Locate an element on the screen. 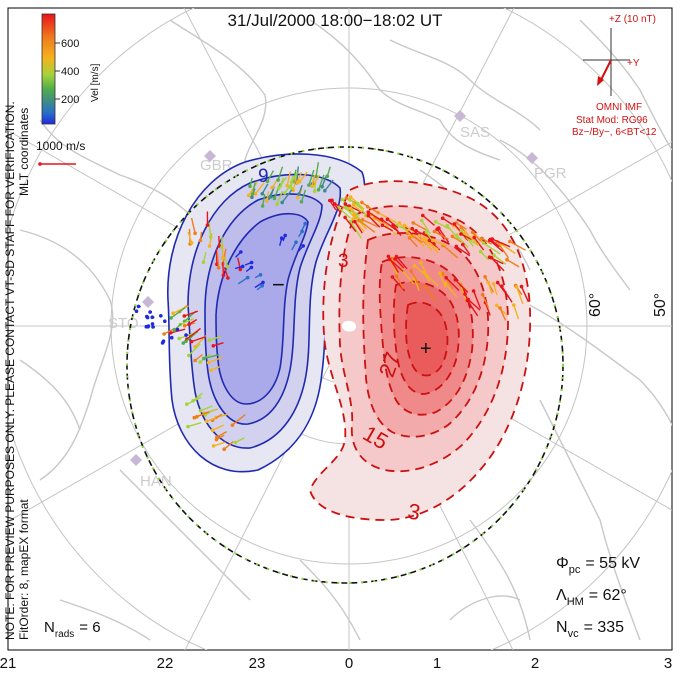 The height and width of the screenshot is (674, 680). colorbar-label: Vel [m/s] is located at coordinates (95, 82).